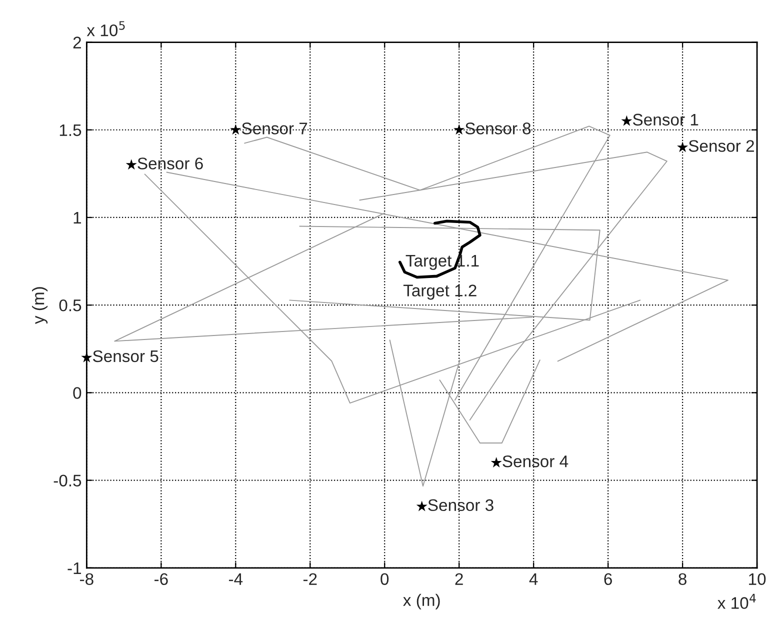  Describe the element at coordinates (310, 579) in the screenshot. I see `x-tick-label: -2` at that location.